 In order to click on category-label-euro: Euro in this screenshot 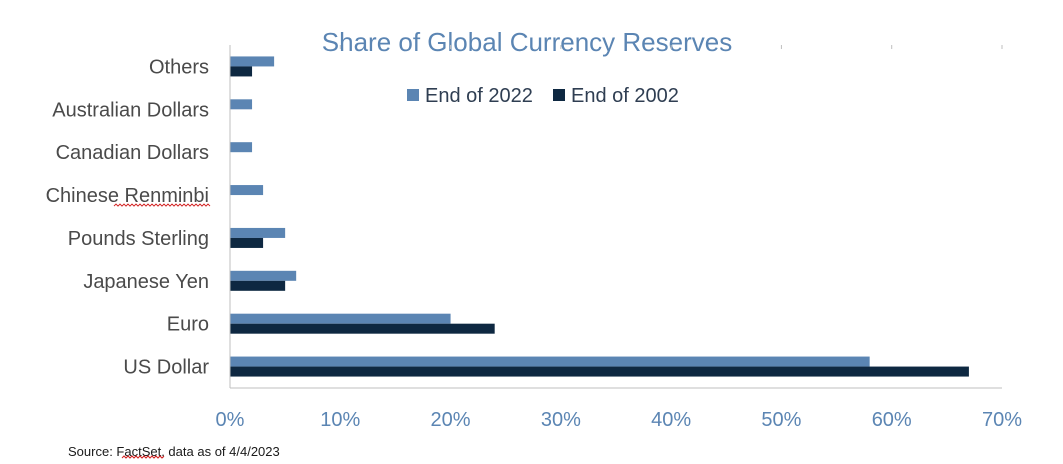, I will do `click(188, 325)`.